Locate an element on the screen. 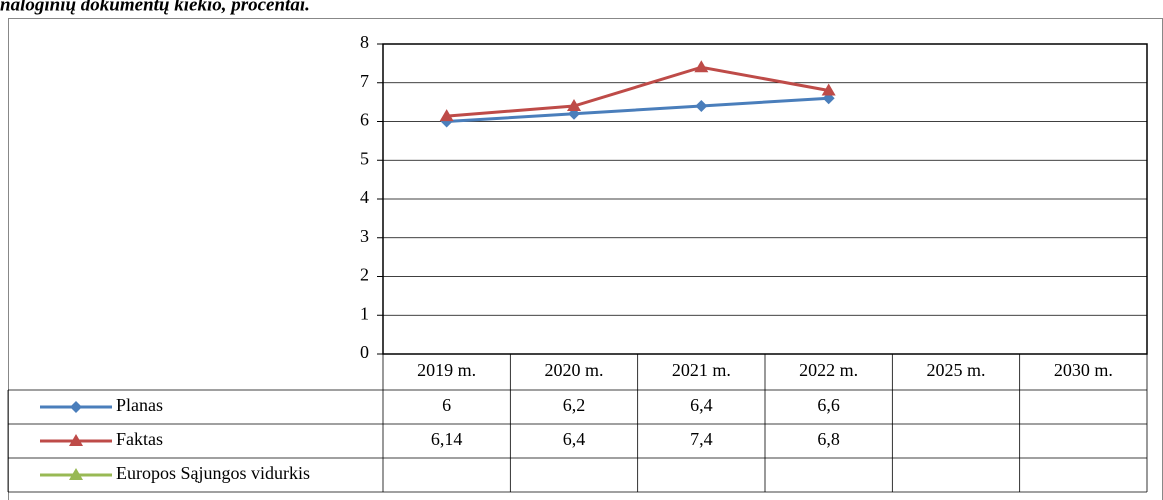 Image resolution: width=1163 pixels, height=500 pixels. table-value: 7,4 is located at coordinates (701, 439).